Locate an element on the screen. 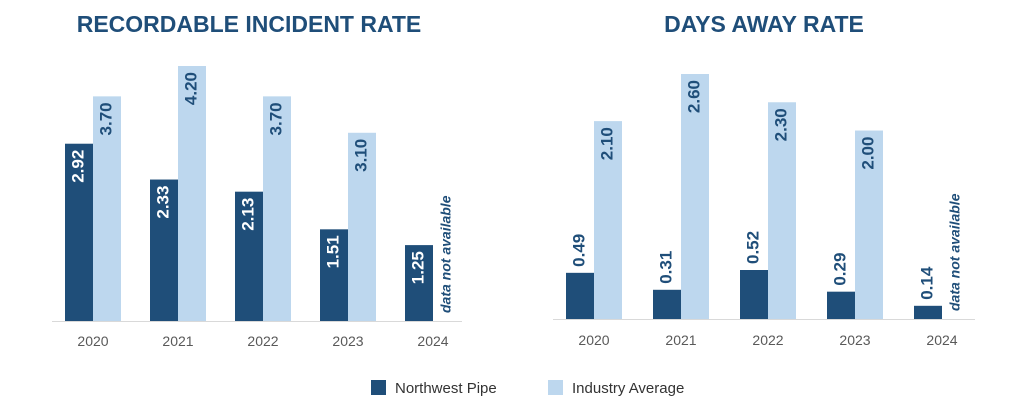  data-label: 2.10 is located at coordinates (606, 143).